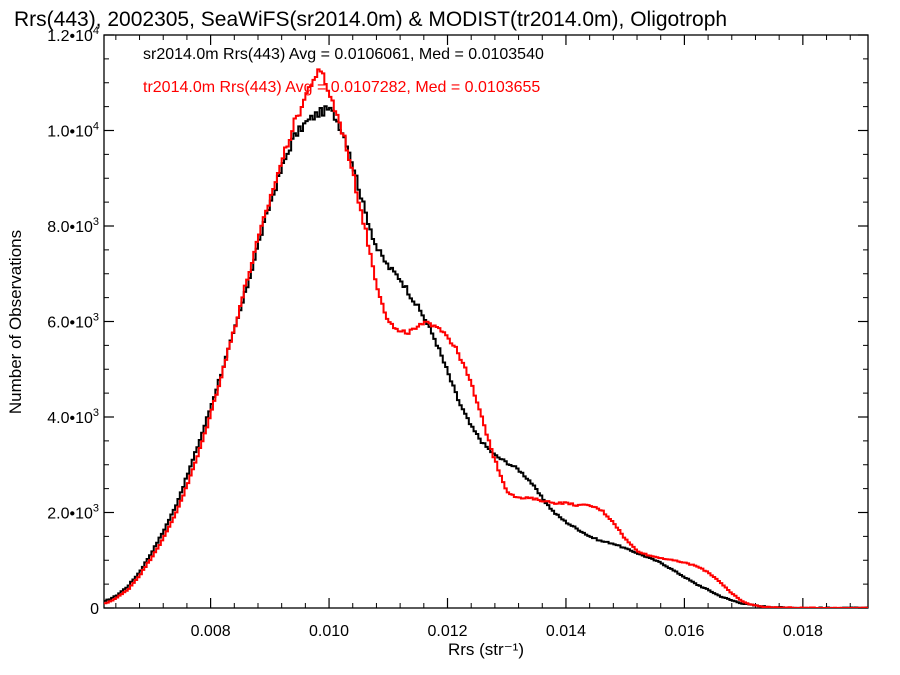 The width and height of the screenshot is (900, 675). What do you see at coordinates (447, 631) in the screenshot?
I see `x-tick-label: 0.012` at bounding box center [447, 631].